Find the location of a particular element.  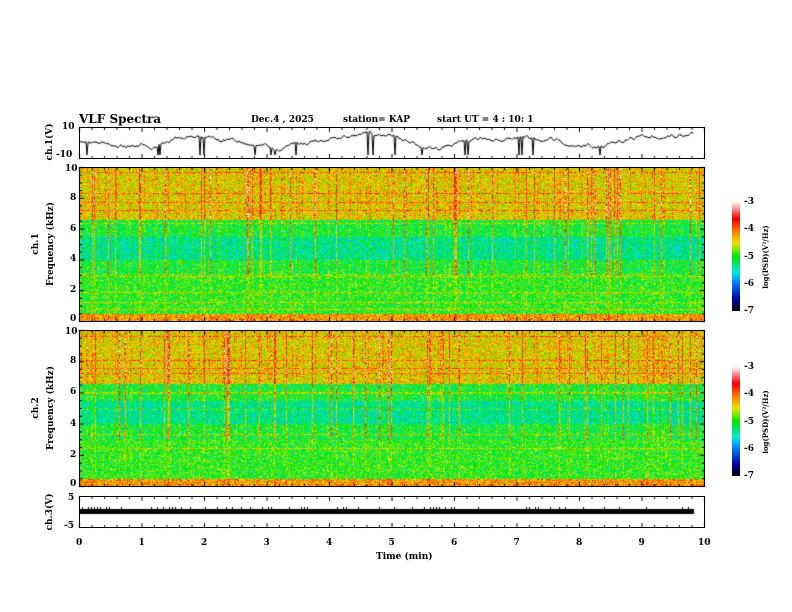

xtick-label: 9 is located at coordinates (641, 543).